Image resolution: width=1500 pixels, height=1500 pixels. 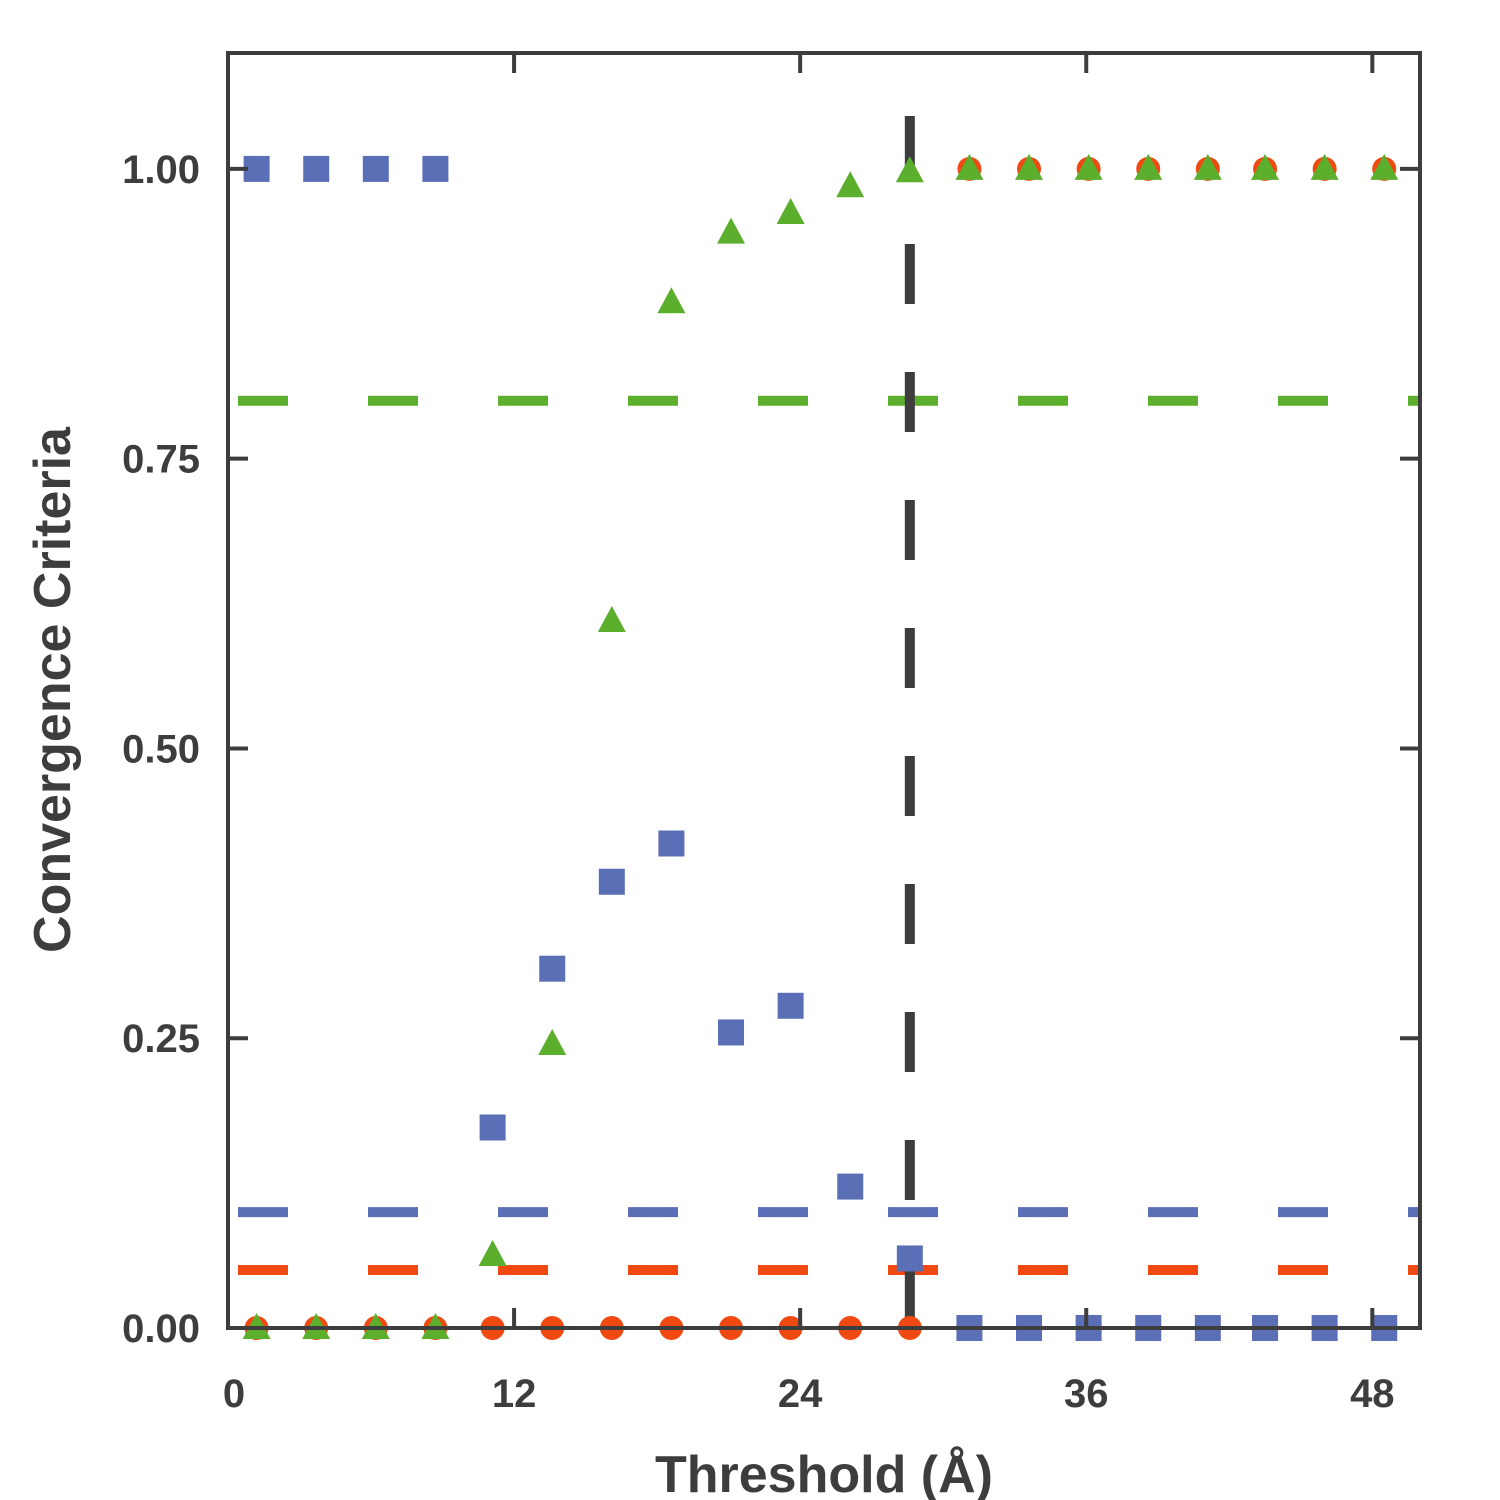 I want to click on y-tick-label: 0.25, so click(x=161, y=1039).